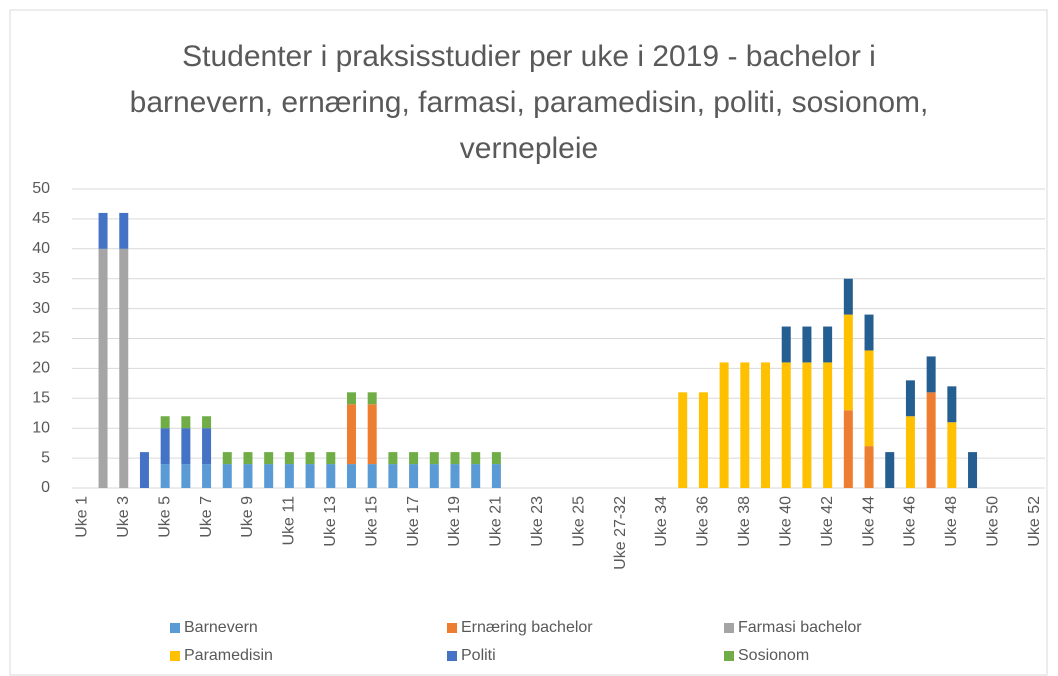 The image size is (1058, 676). Describe the element at coordinates (45, 457) in the screenshot. I see `y-tick-label: 5` at that location.